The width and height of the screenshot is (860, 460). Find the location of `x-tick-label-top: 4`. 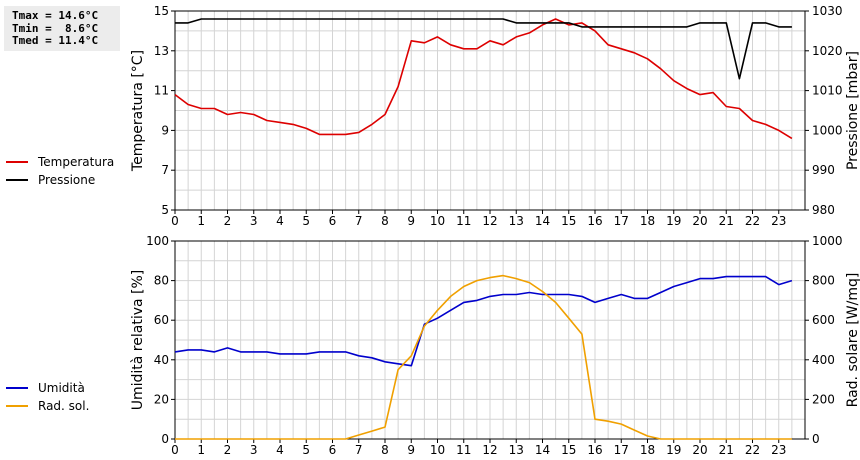

x-tick-label-top: 4 is located at coordinates (280, 221).